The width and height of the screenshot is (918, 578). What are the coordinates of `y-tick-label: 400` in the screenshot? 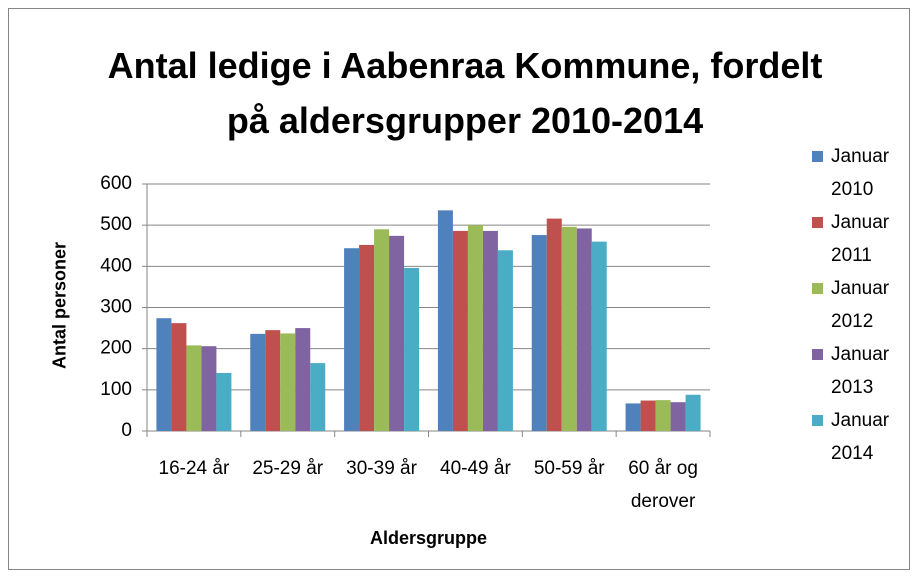 It's located at (116, 265).